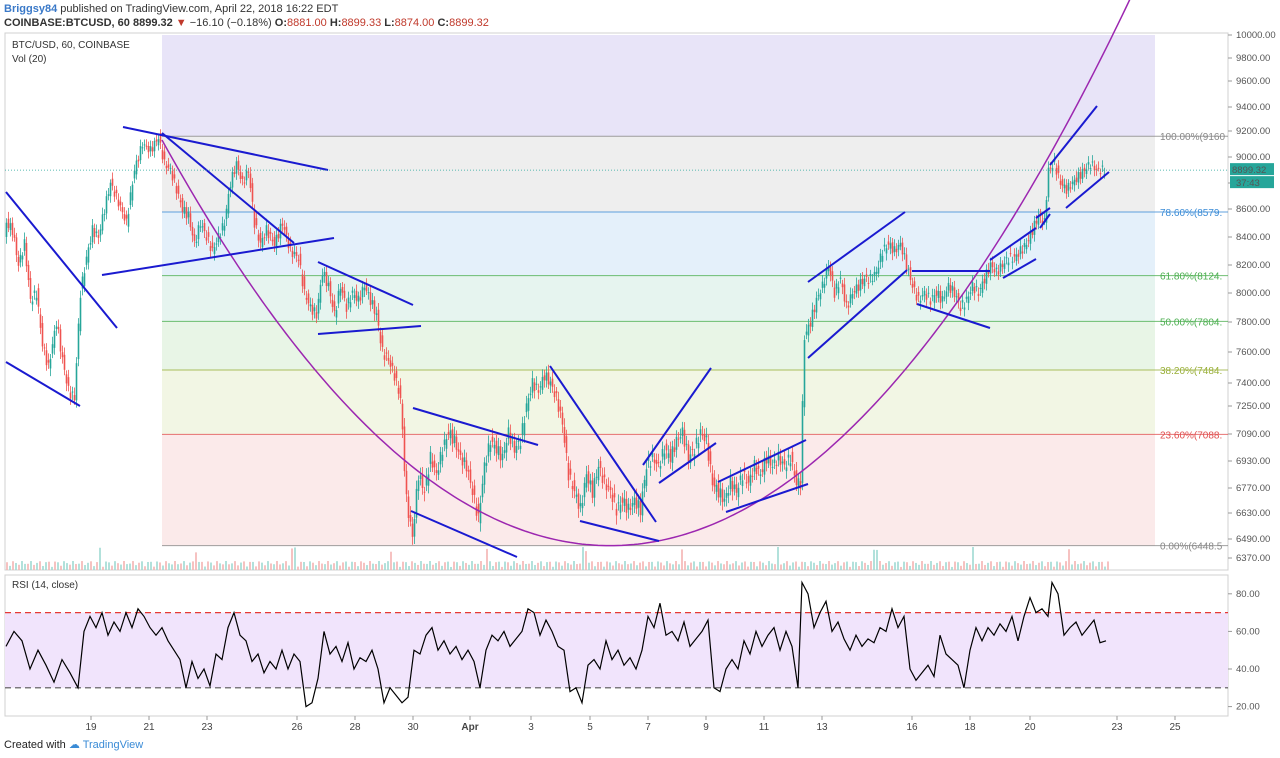 This screenshot has width=1280, height=758. I want to click on fib-level-label: 61.80%(8124., so click(1191, 277).